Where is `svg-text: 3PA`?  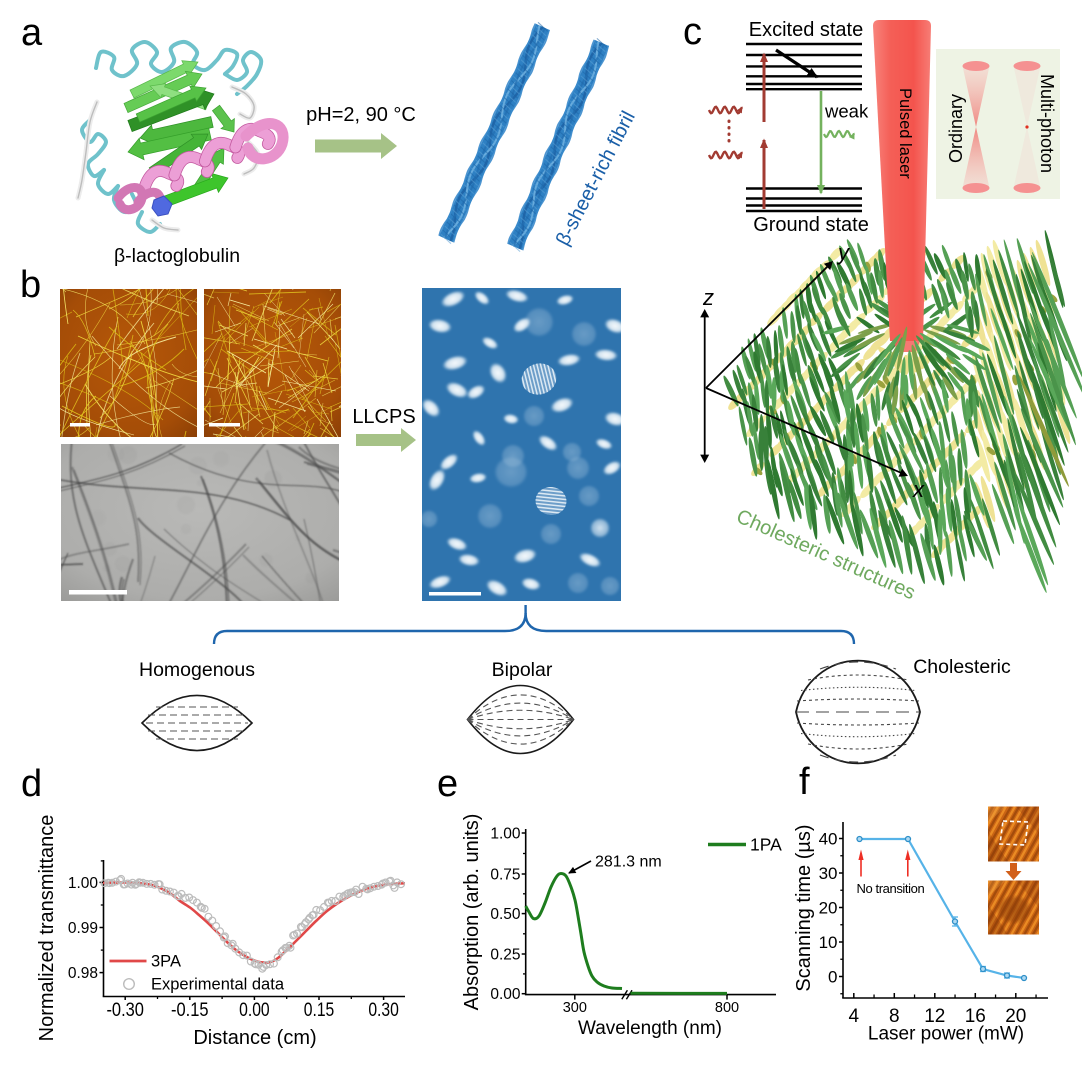
svg-text: 3PA is located at coordinates (166, 962).